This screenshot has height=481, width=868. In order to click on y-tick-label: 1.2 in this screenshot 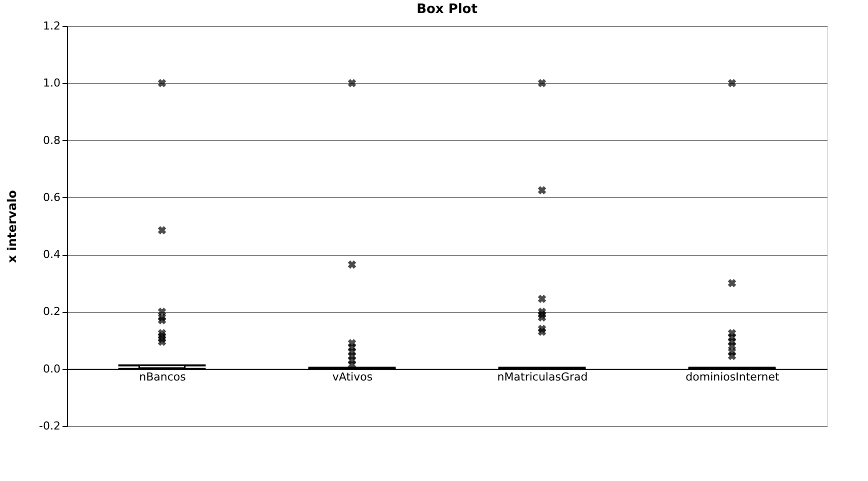, I will do `click(51, 26)`.